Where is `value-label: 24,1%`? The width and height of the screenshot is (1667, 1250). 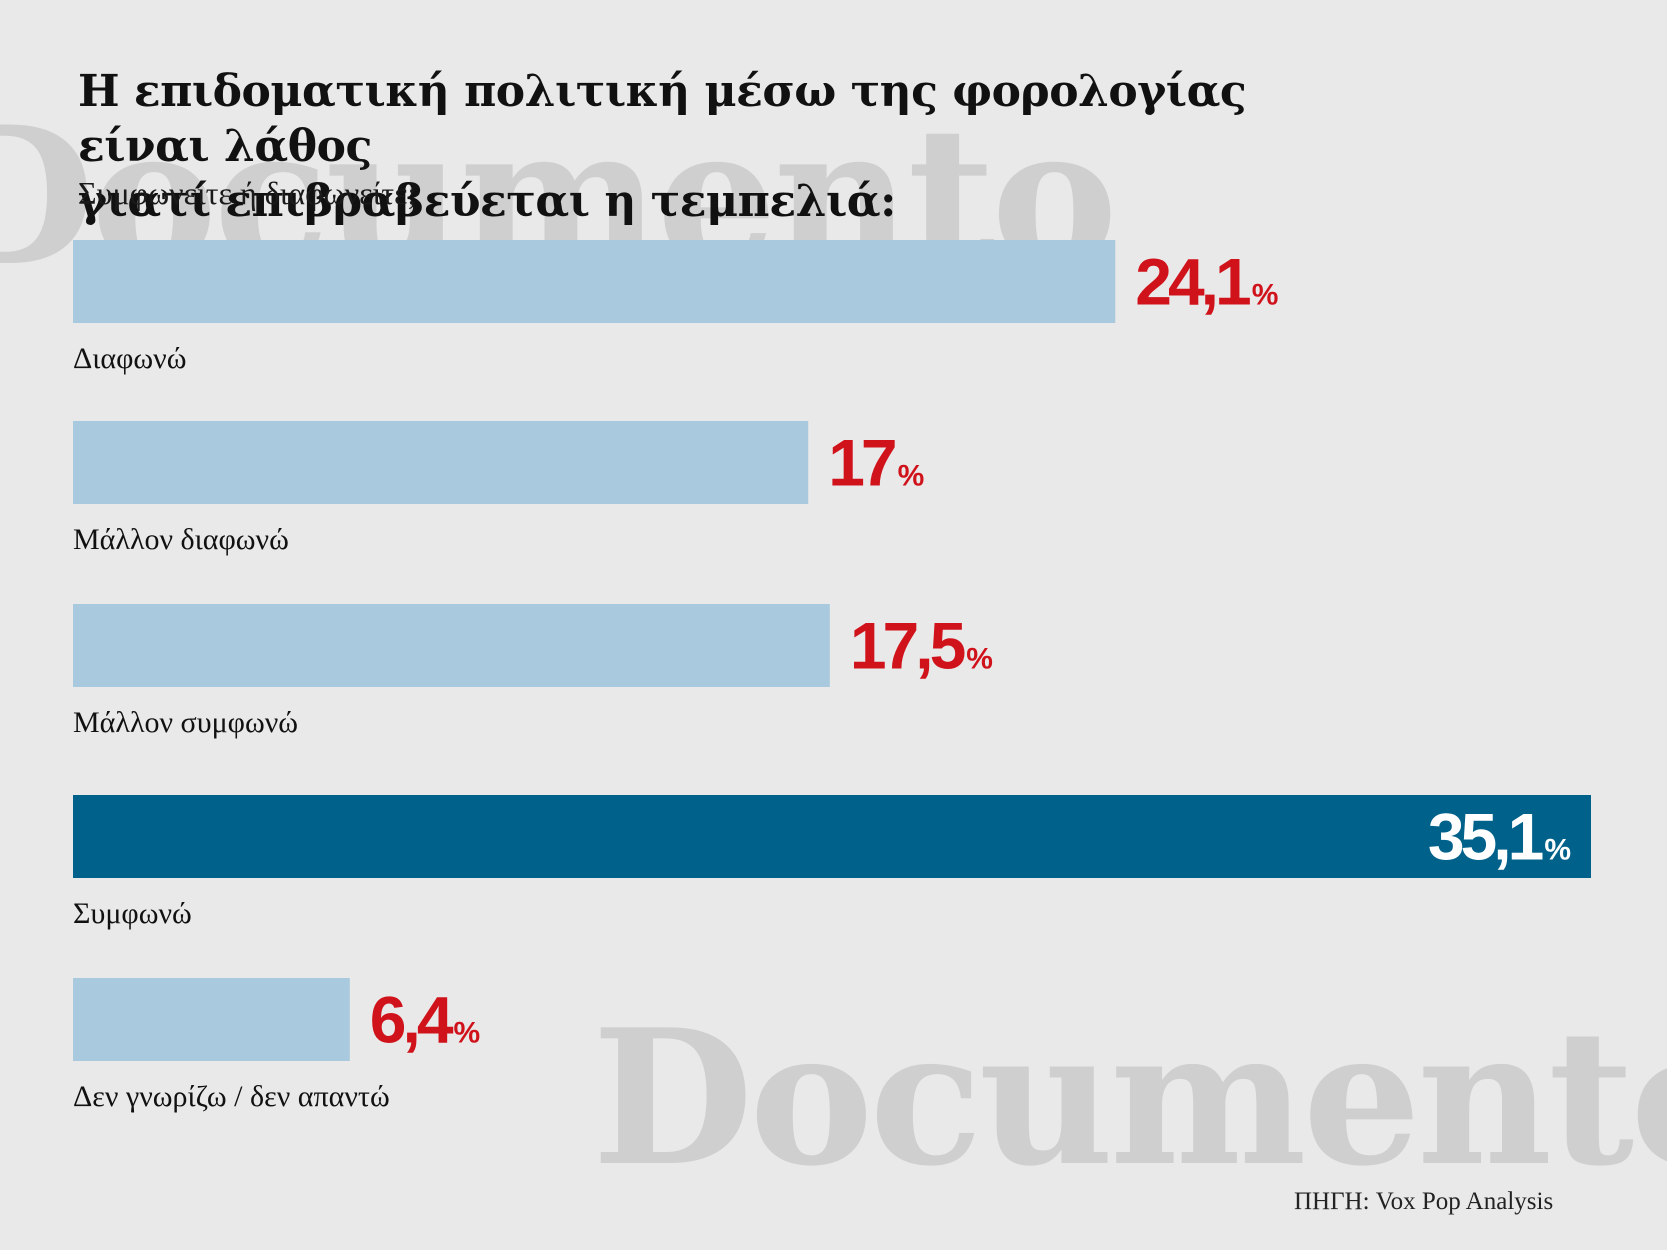 value-label: 24,1% is located at coordinates (1206, 282).